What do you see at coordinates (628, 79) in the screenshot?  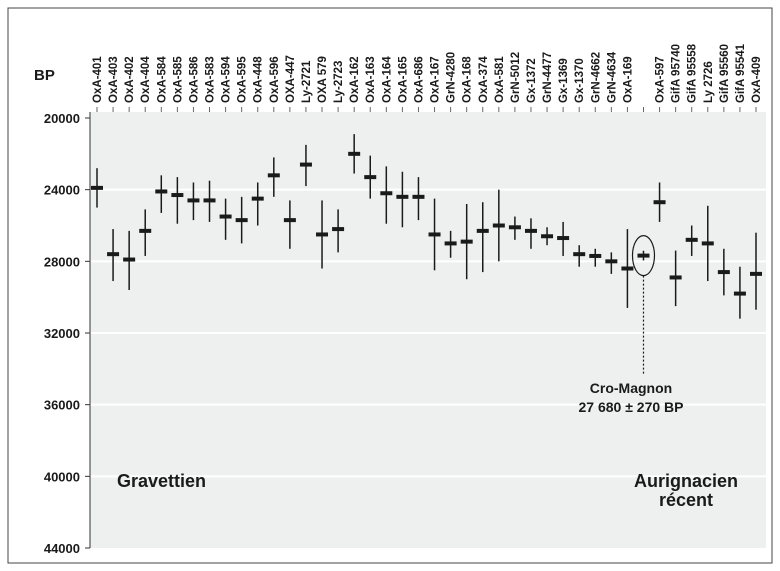 I see `x-tick-label: OxA-169` at bounding box center [628, 79].